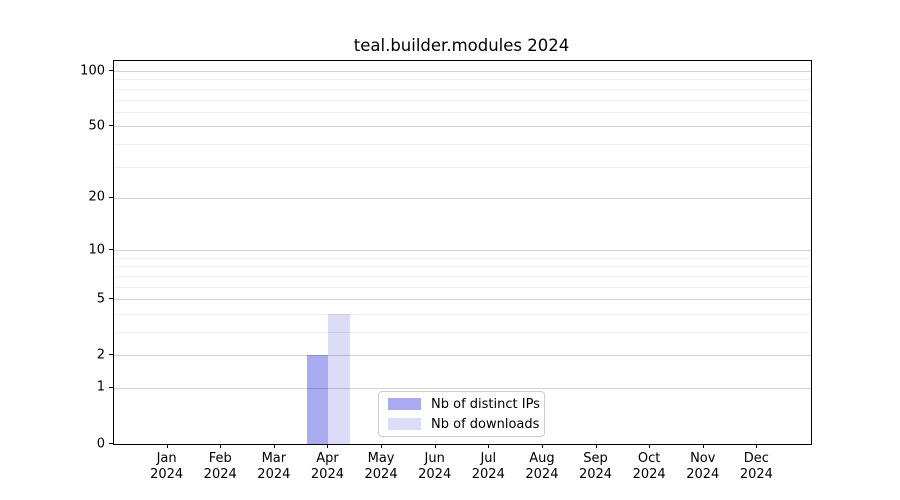  Describe the element at coordinates (100, 355) in the screenshot. I see `y-tick-label: 2` at that location.